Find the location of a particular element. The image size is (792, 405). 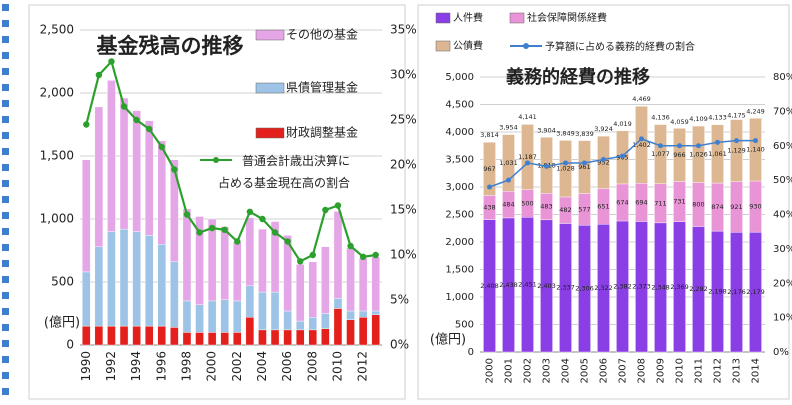

x-tick-label: 2004 is located at coordinates (262, 366).